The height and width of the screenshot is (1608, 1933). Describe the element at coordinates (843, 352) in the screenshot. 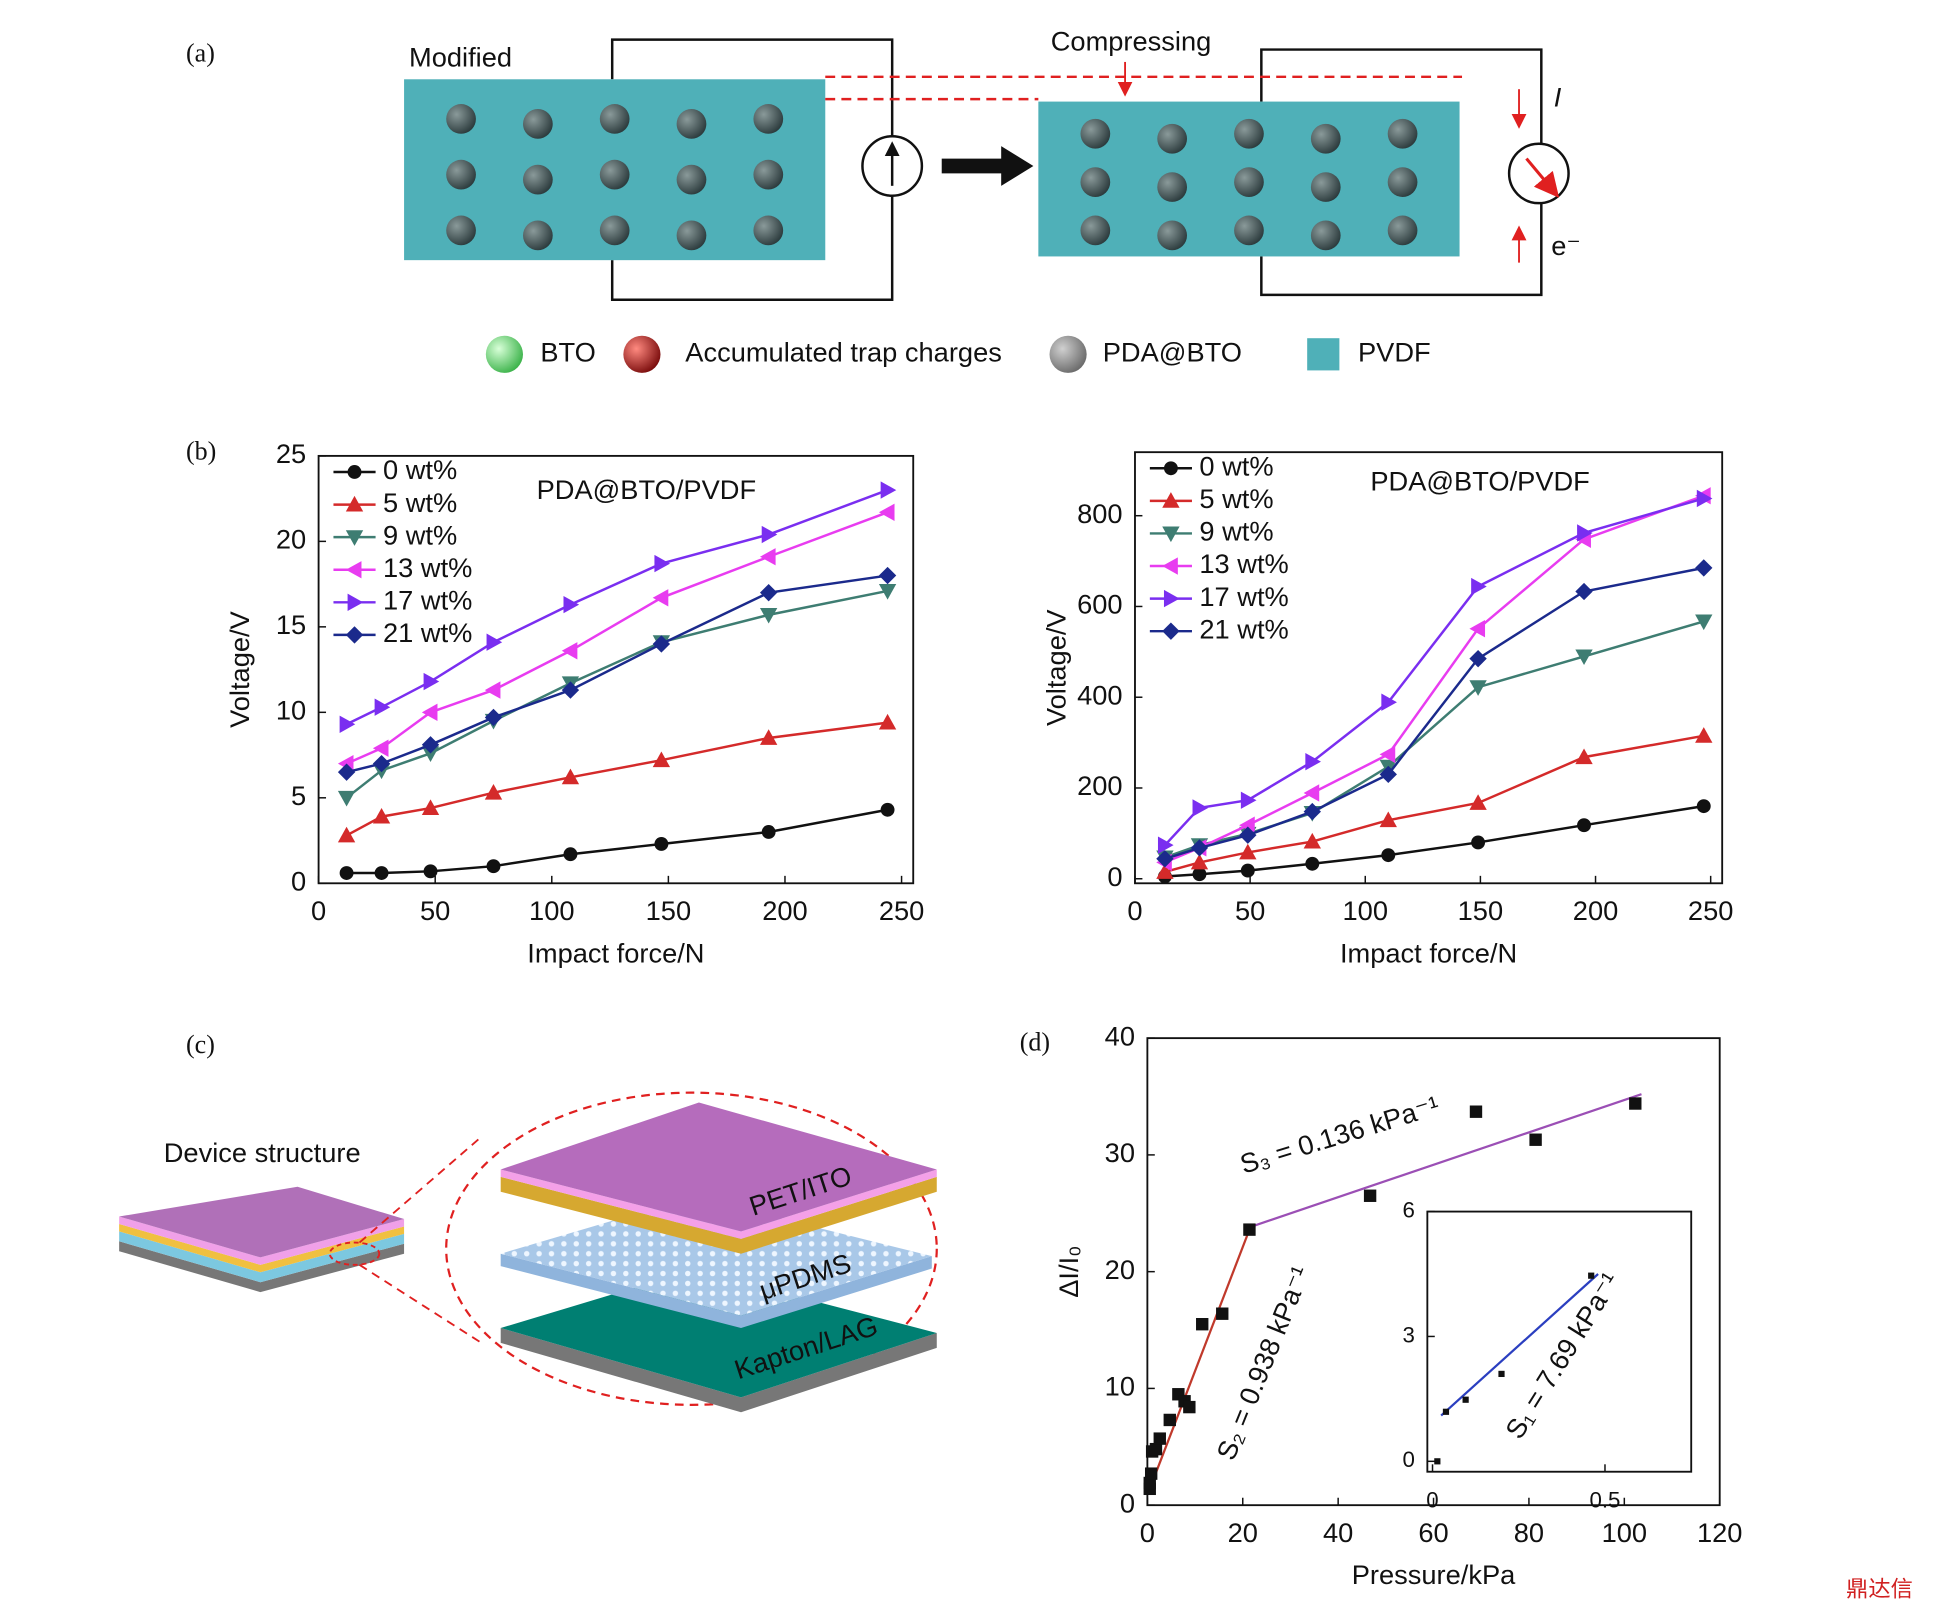

I see `legend-label: Accumulated trap charges` at that location.